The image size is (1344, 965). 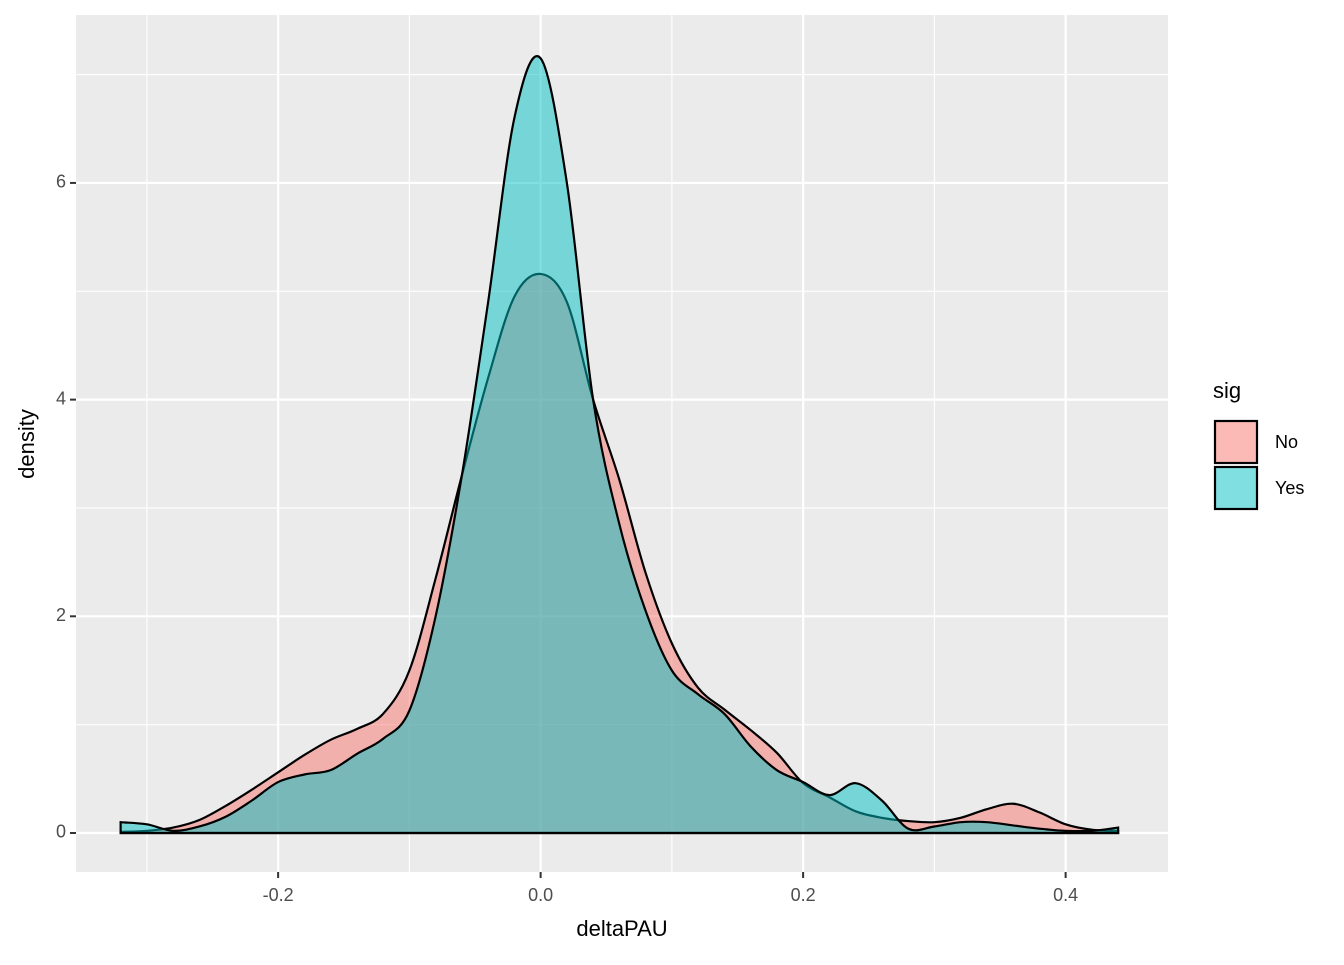 What do you see at coordinates (621, 928) in the screenshot?
I see `x-axis-title: deltaPAU` at bounding box center [621, 928].